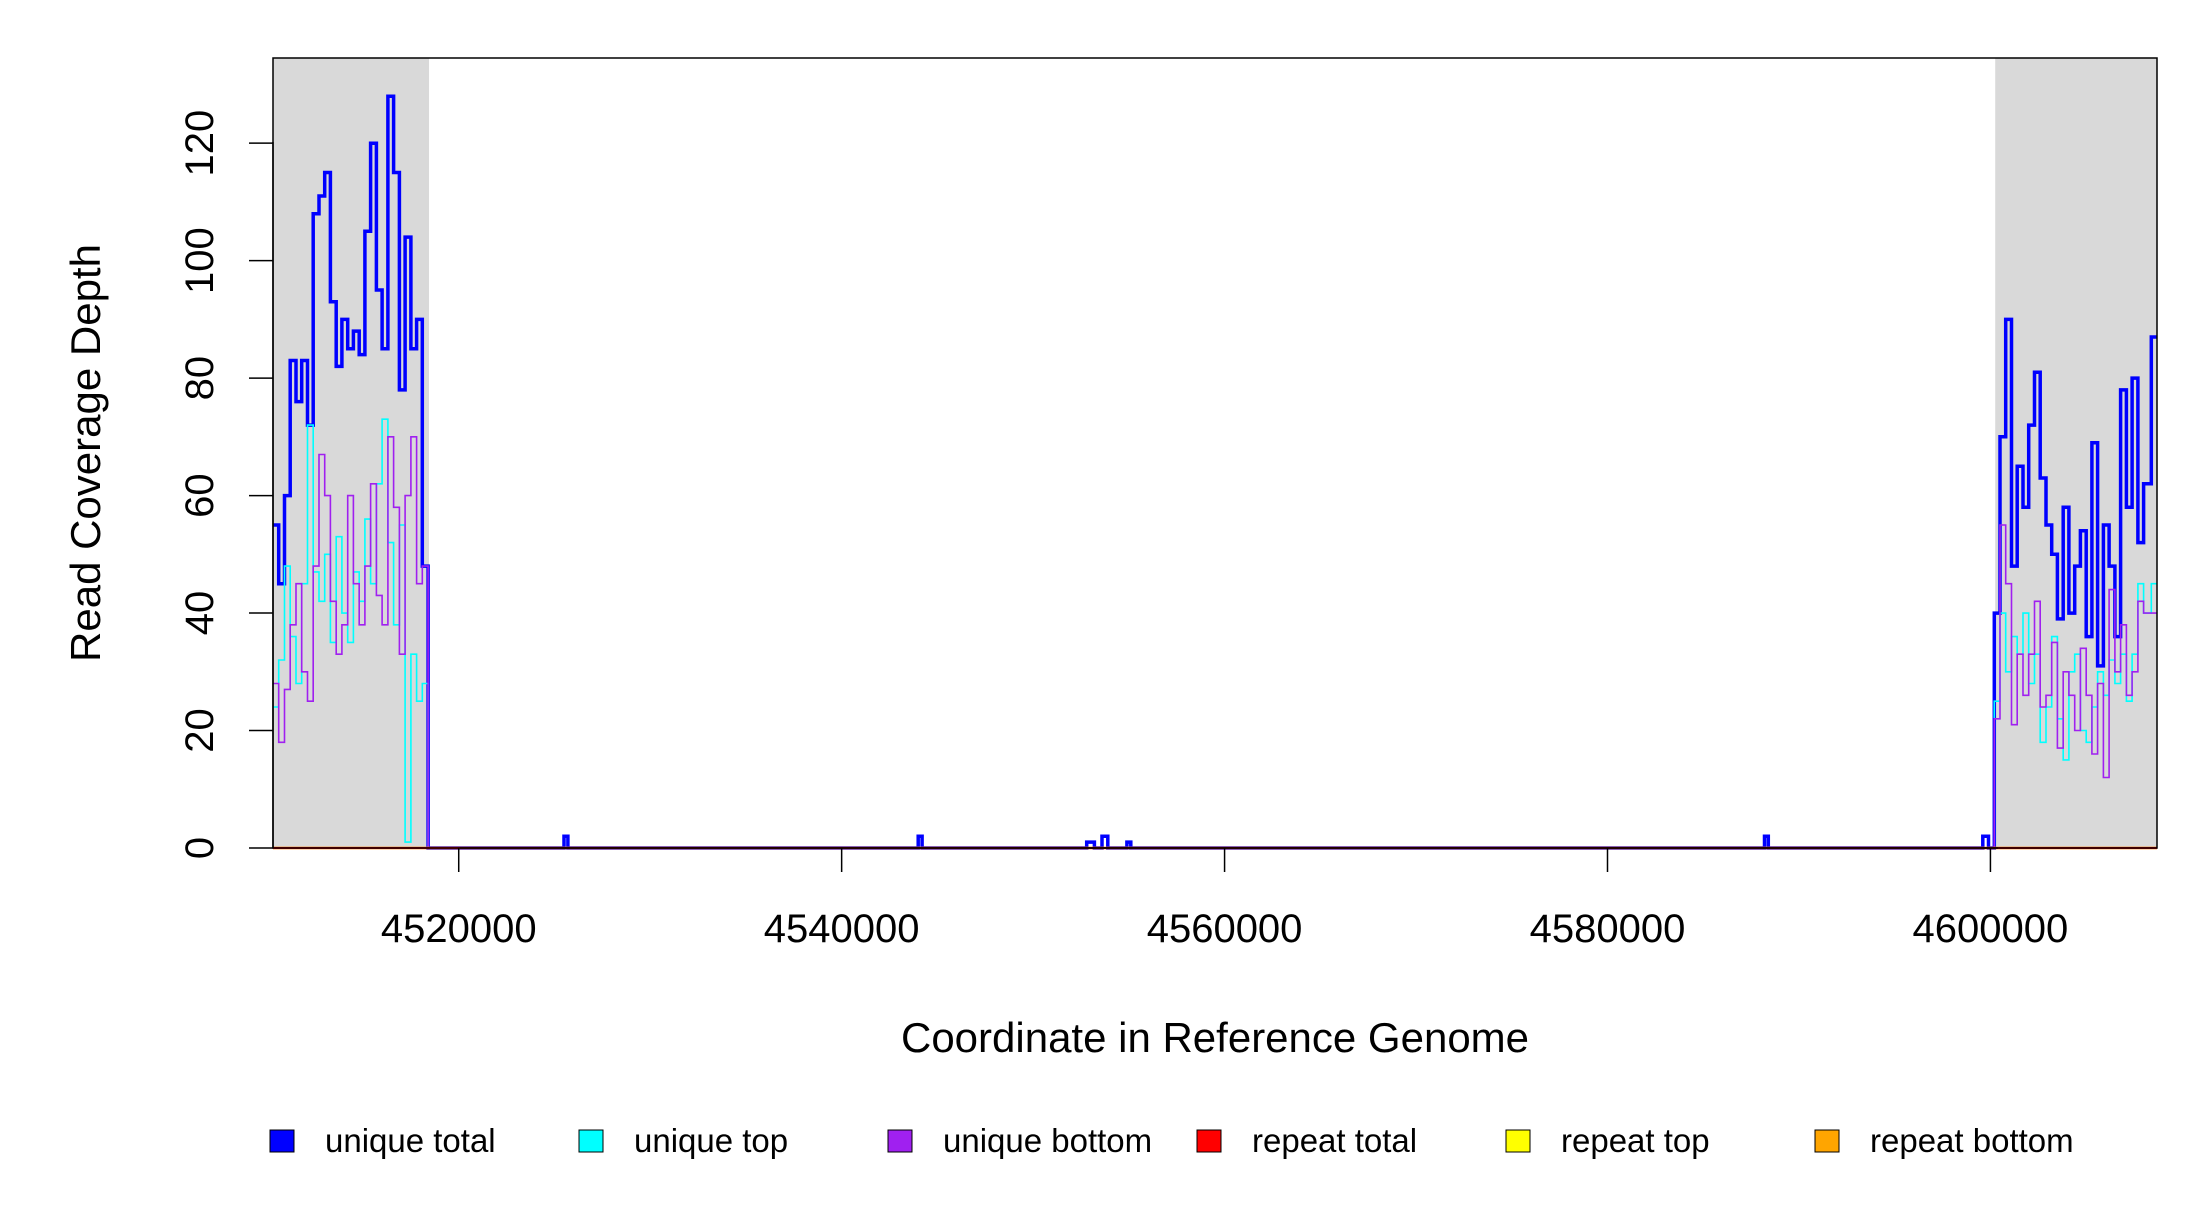 The height and width of the screenshot is (1205, 2200). What do you see at coordinates (1635, 1140) in the screenshot?
I see `legend-label: repeat top` at bounding box center [1635, 1140].